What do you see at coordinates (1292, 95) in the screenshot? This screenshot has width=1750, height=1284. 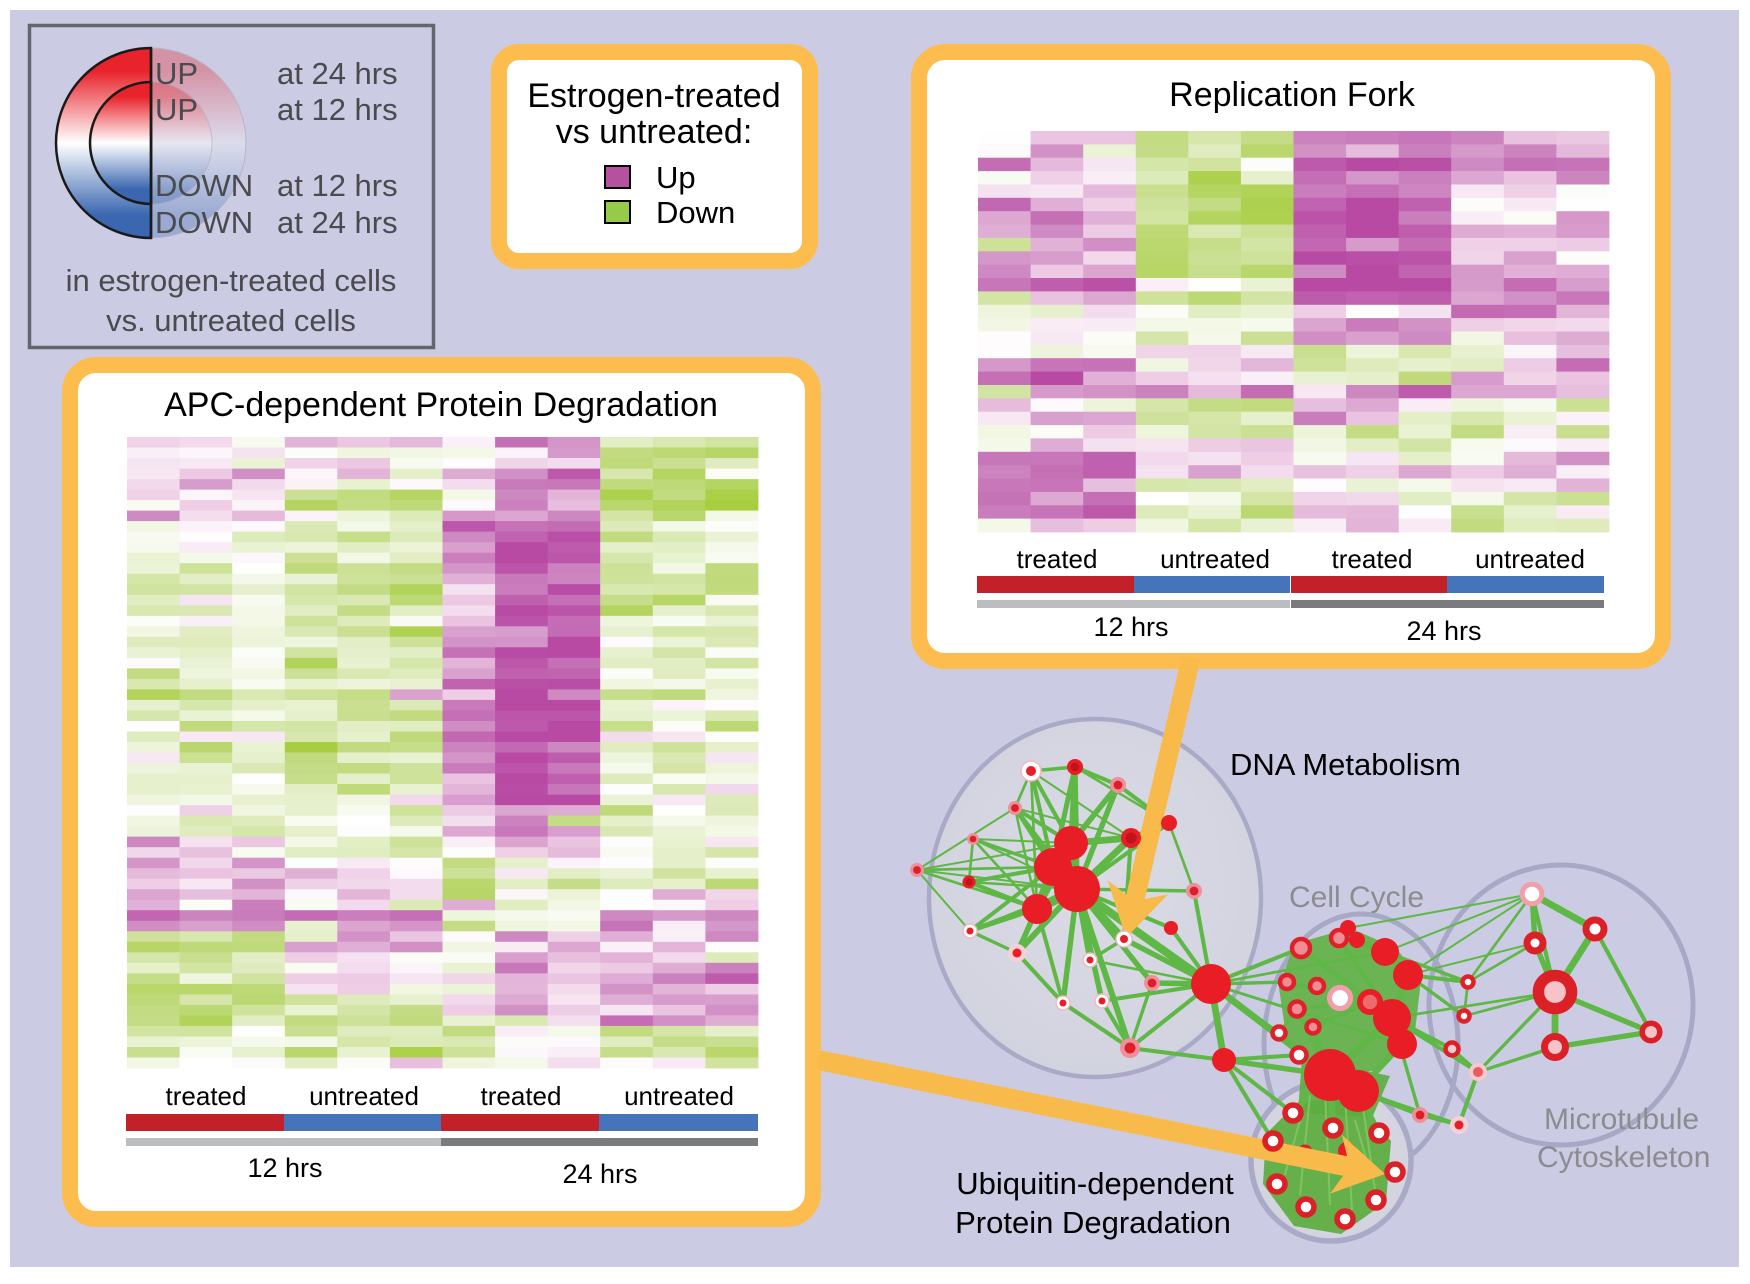 I see `svg-text: Replication Fork` at bounding box center [1292, 95].